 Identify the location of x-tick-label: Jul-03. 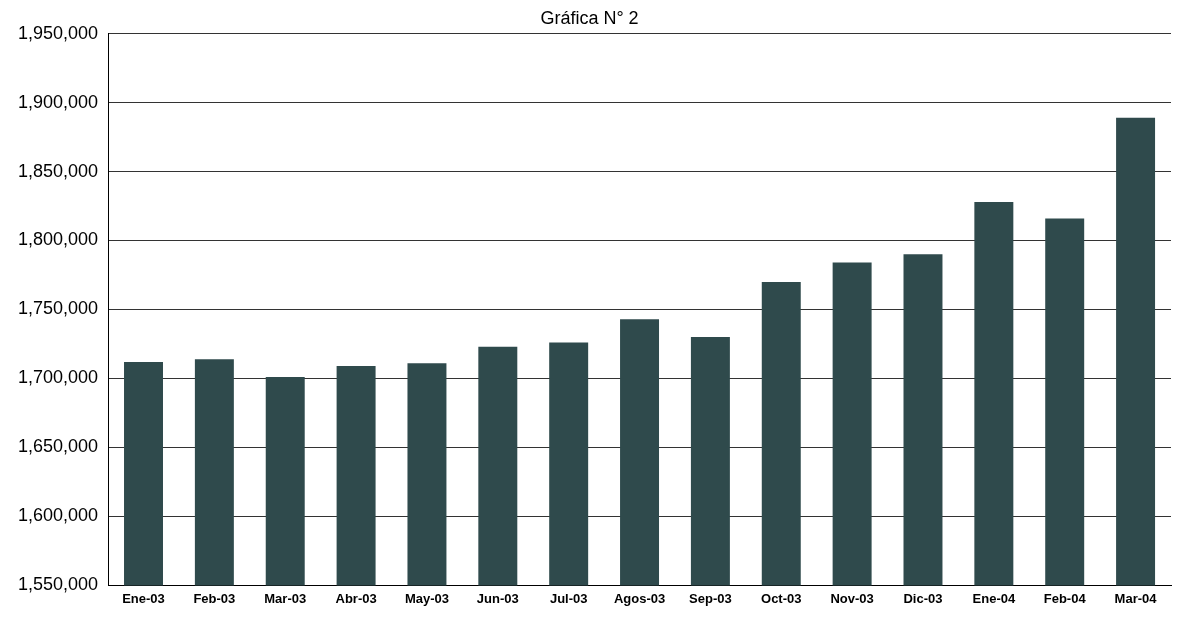
(568, 598).